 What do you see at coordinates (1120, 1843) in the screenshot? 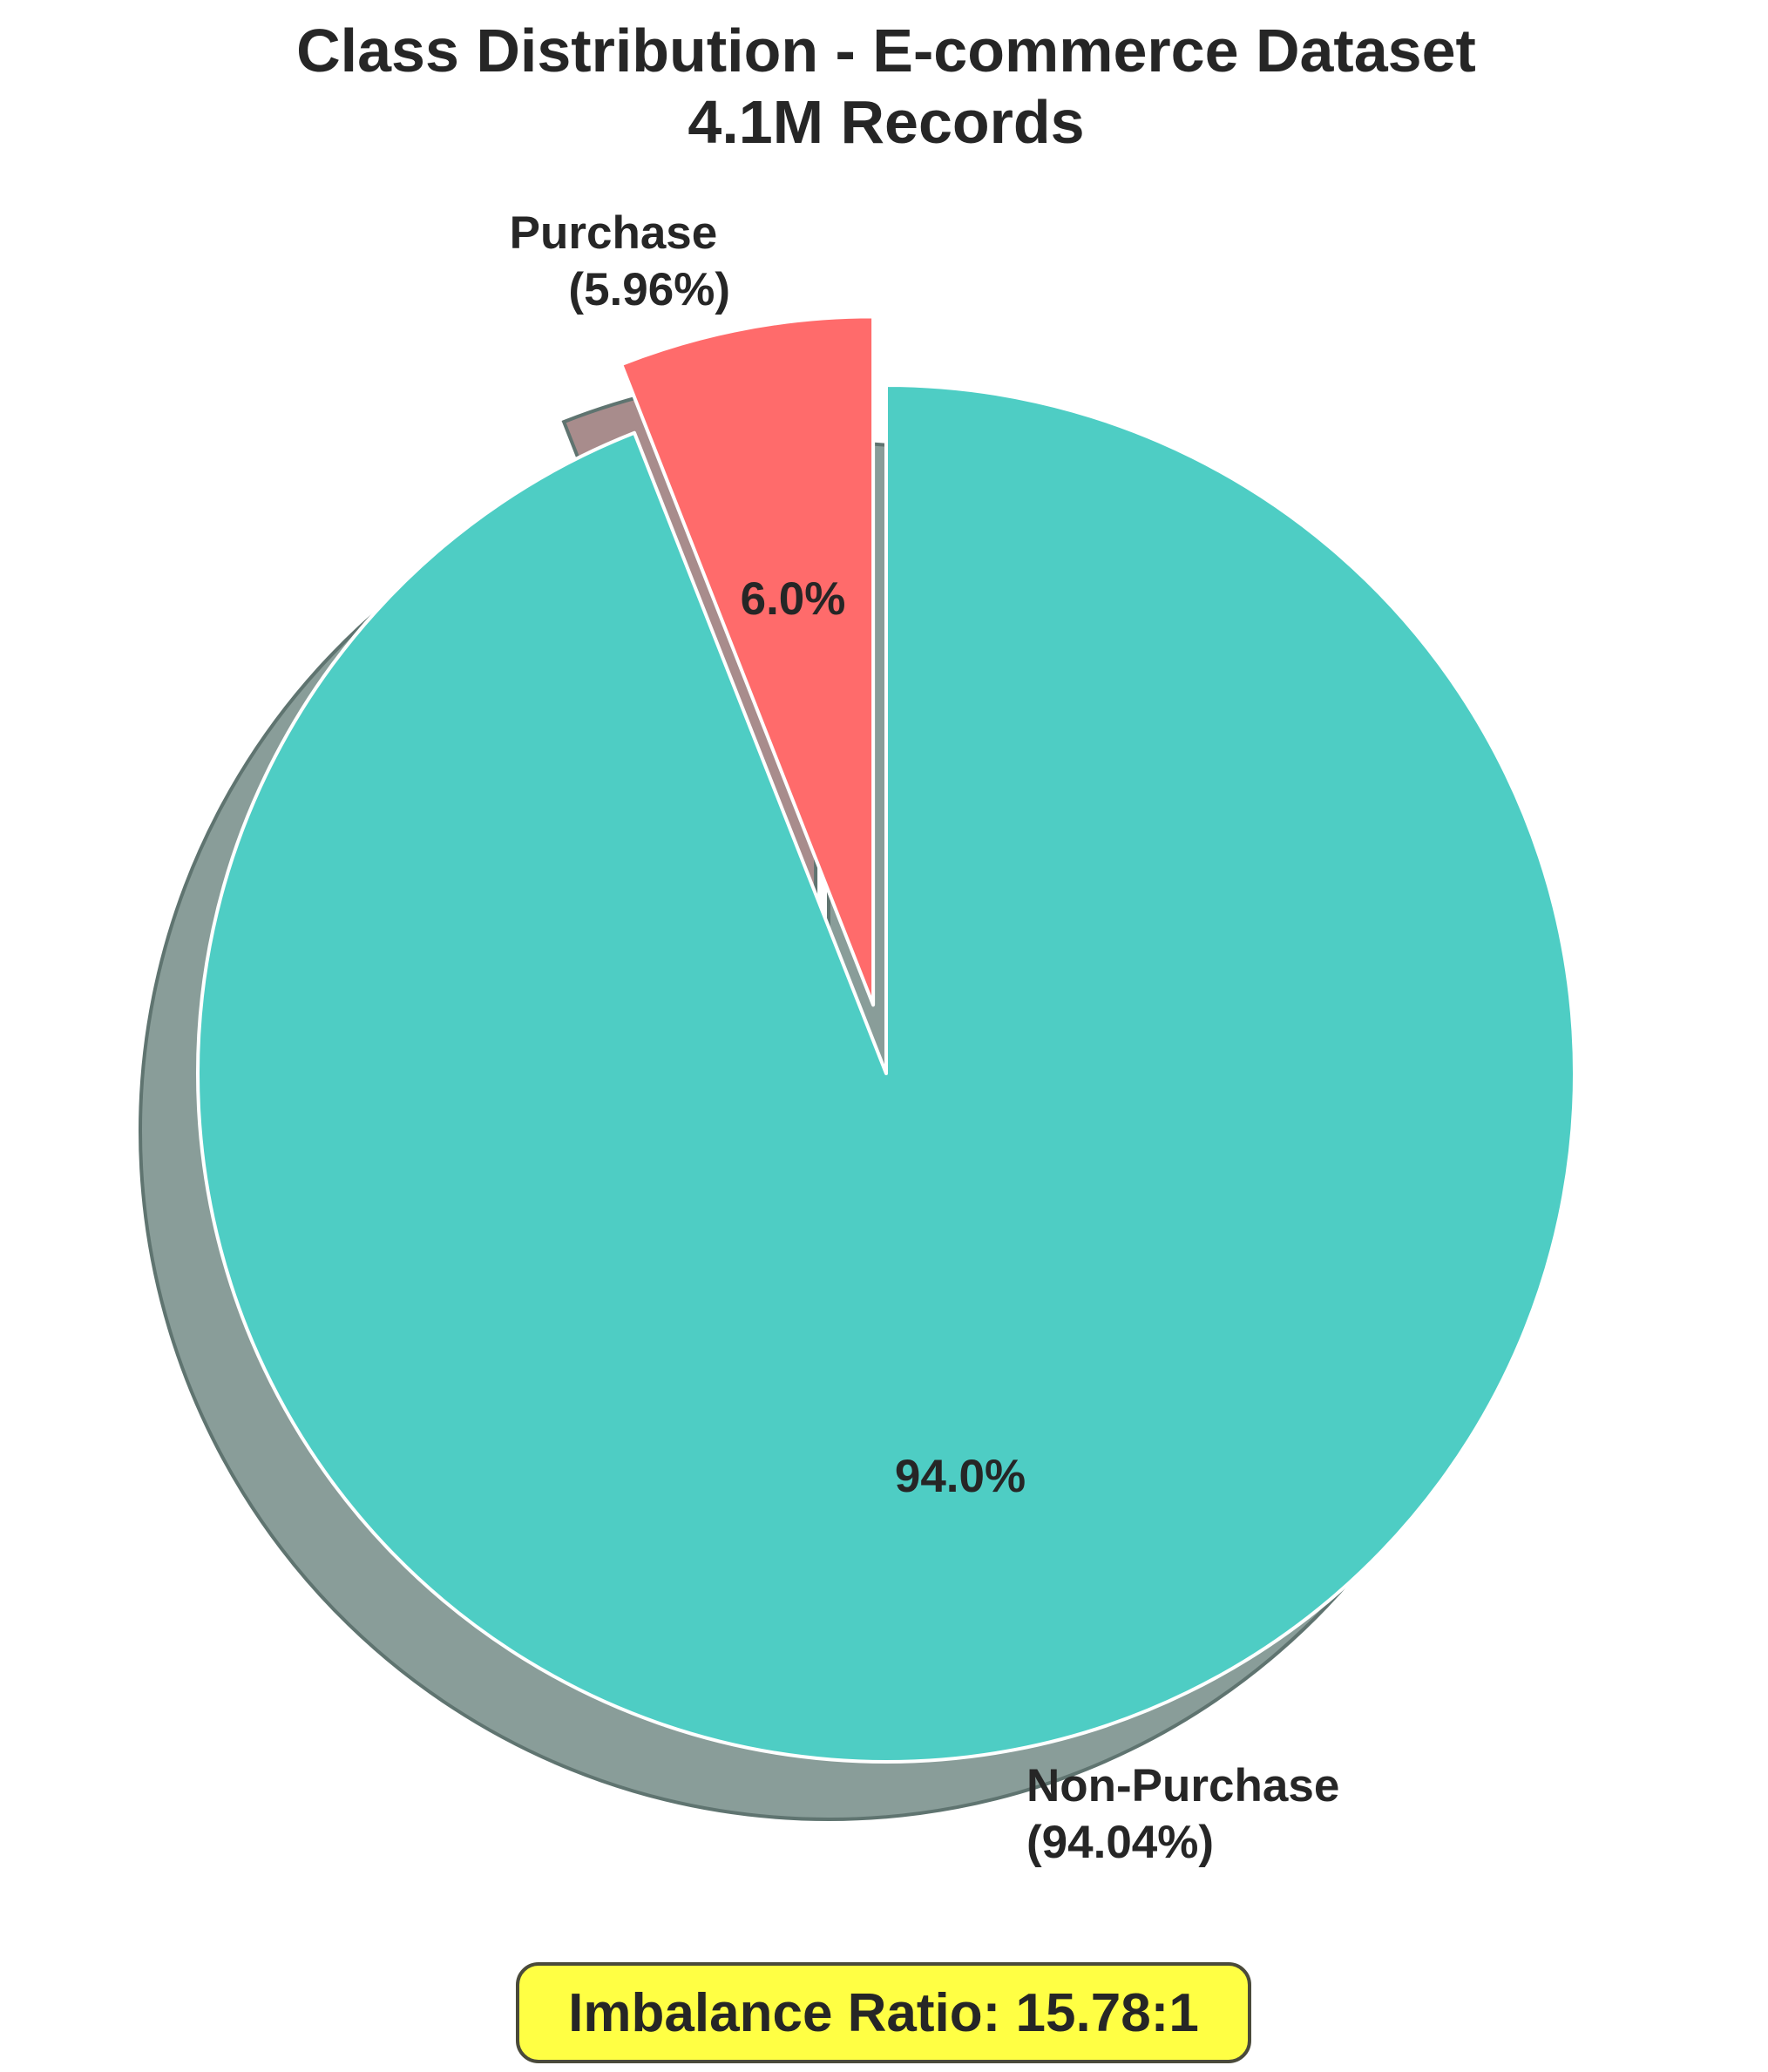
I see `slice-label-non-purchase-pct: (94.04%)` at bounding box center [1120, 1843].